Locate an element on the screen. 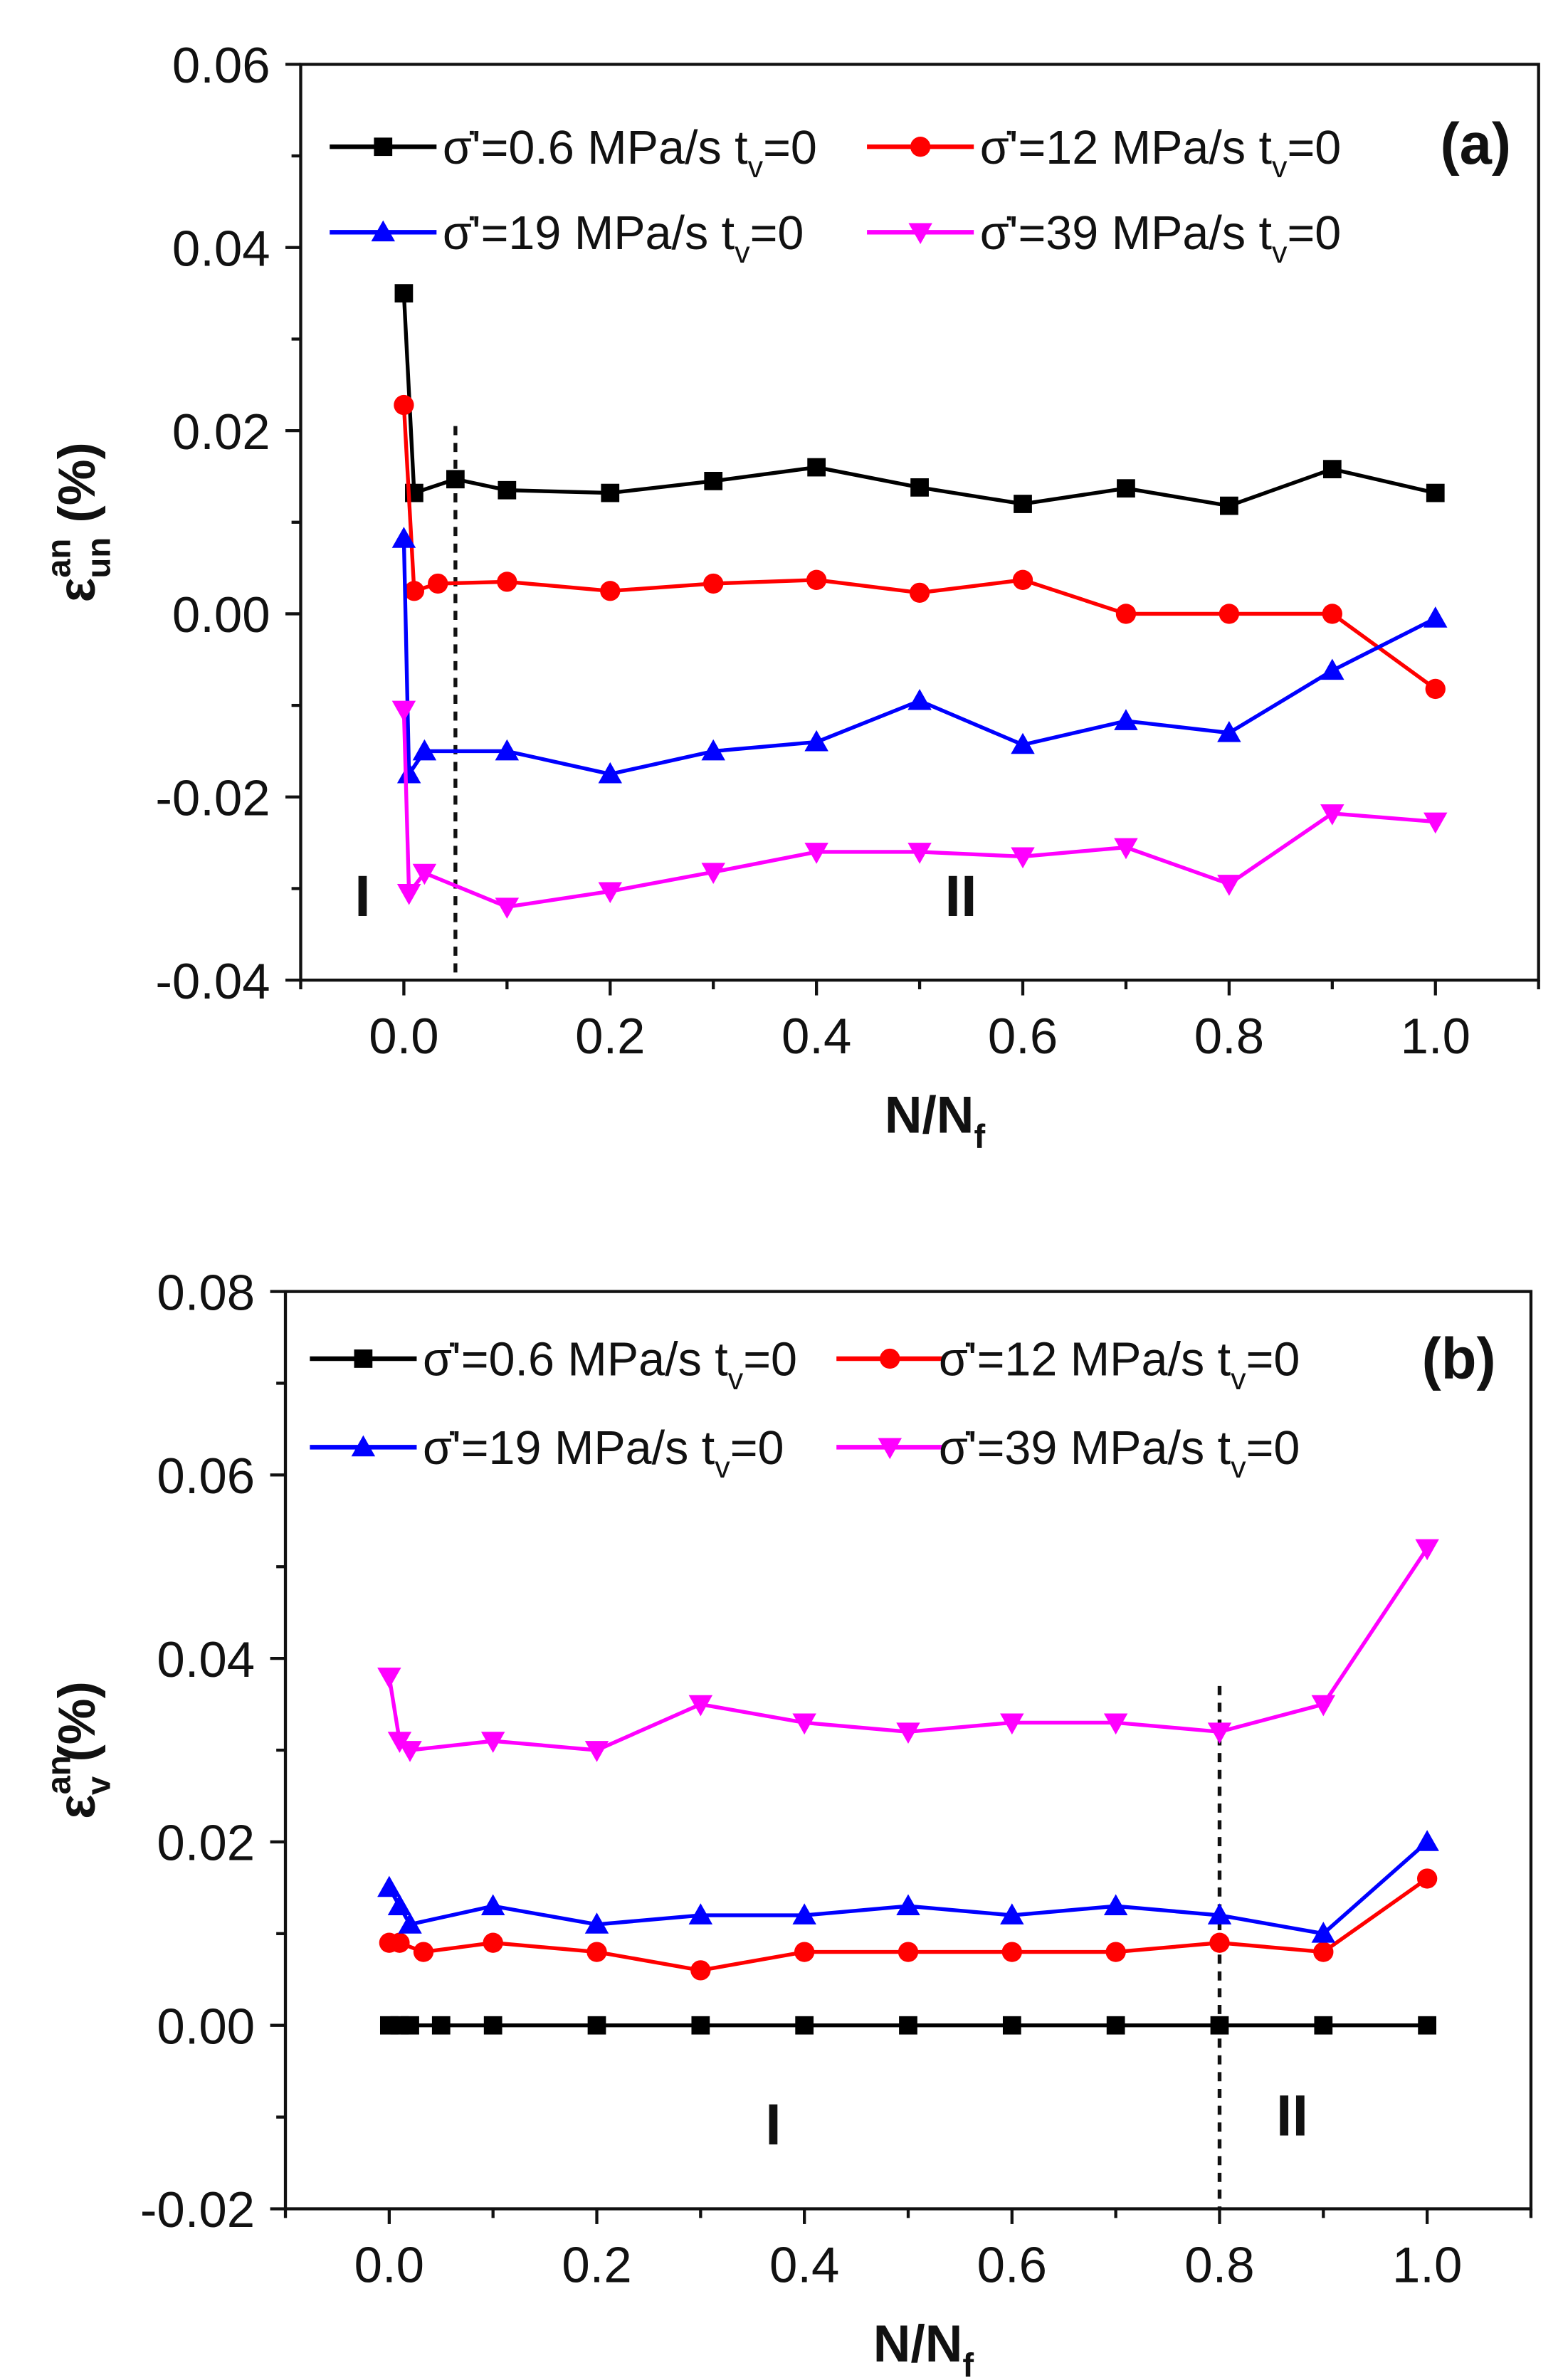 The width and height of the screenshot is (1563, 2380). x-tick-label: 0.2 is located at coordinates (596, 2264).